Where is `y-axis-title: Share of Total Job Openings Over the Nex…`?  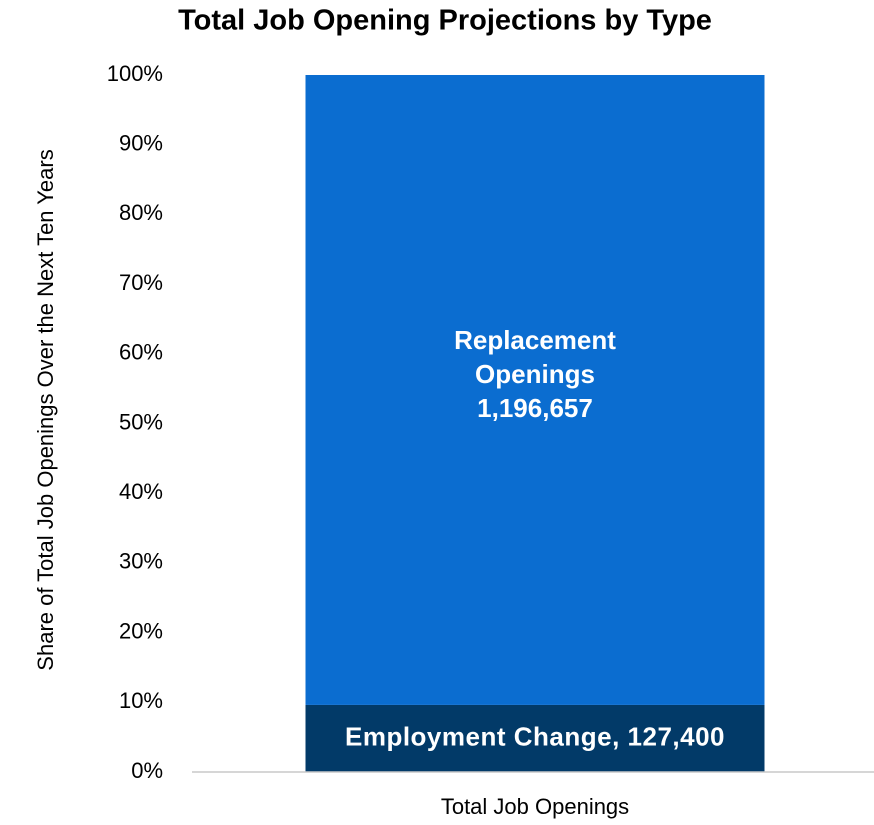
y-axis-title: Share of Total Job Openings Over the Nex… is located at coordinates (45, 410).